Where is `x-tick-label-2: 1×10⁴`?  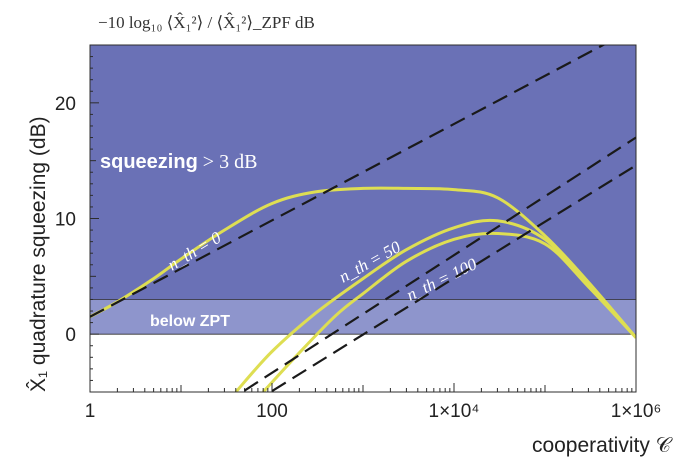
x-tick-label-2: 1×10⁴ is located at coordinates (454, 411).